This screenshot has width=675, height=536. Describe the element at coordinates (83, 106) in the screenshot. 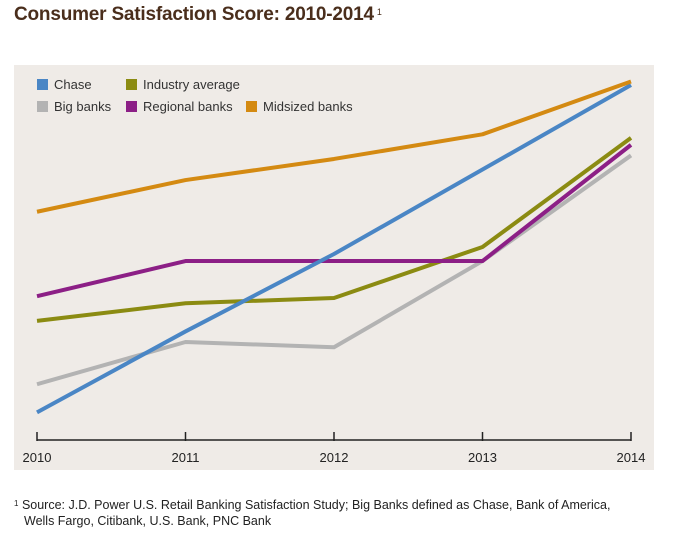

I see `legend-label-big-banks: Big banks` at that location.